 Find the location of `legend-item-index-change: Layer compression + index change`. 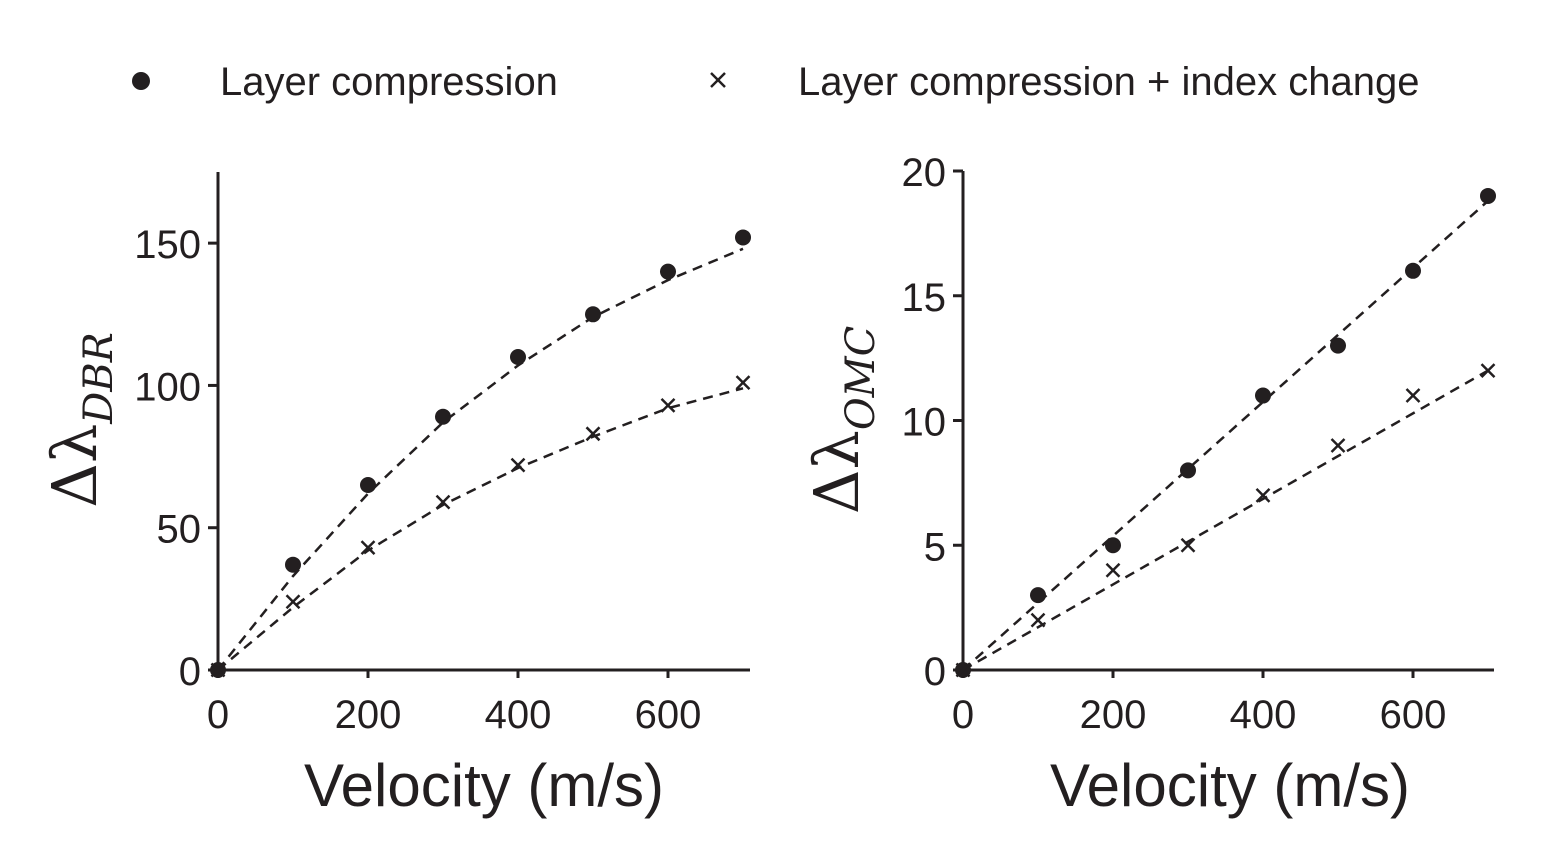

legend-item-index-change: Layer compression + index change is located at coordinates (1064, 82).